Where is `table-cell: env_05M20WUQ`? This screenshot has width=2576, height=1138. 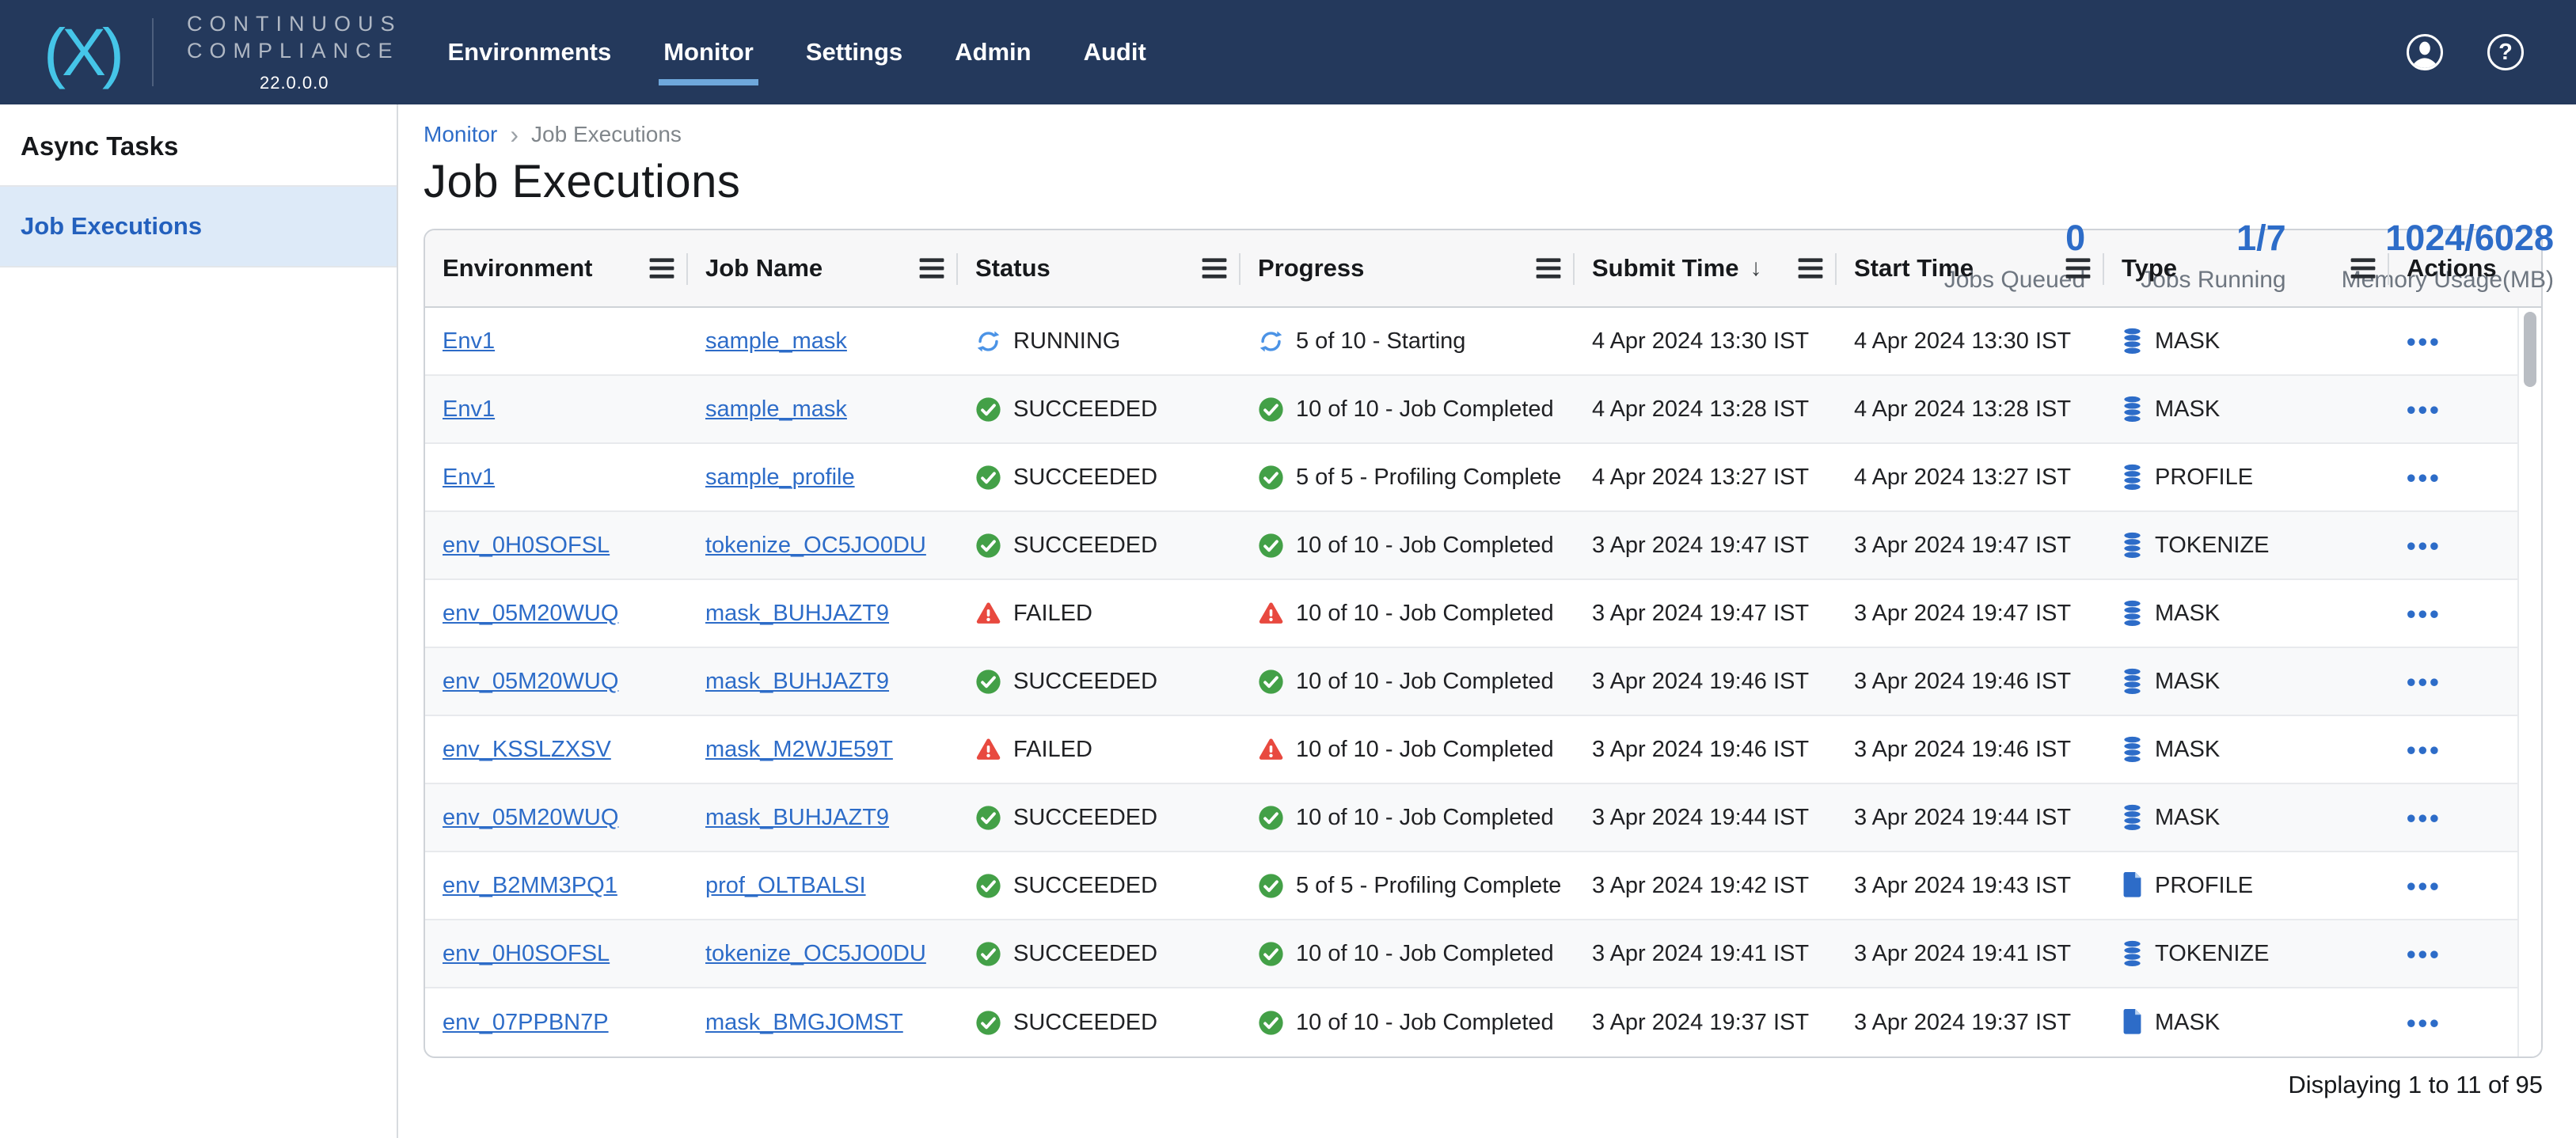
table-cell: env_05M20WUQ is located at coordinates (556, 682).